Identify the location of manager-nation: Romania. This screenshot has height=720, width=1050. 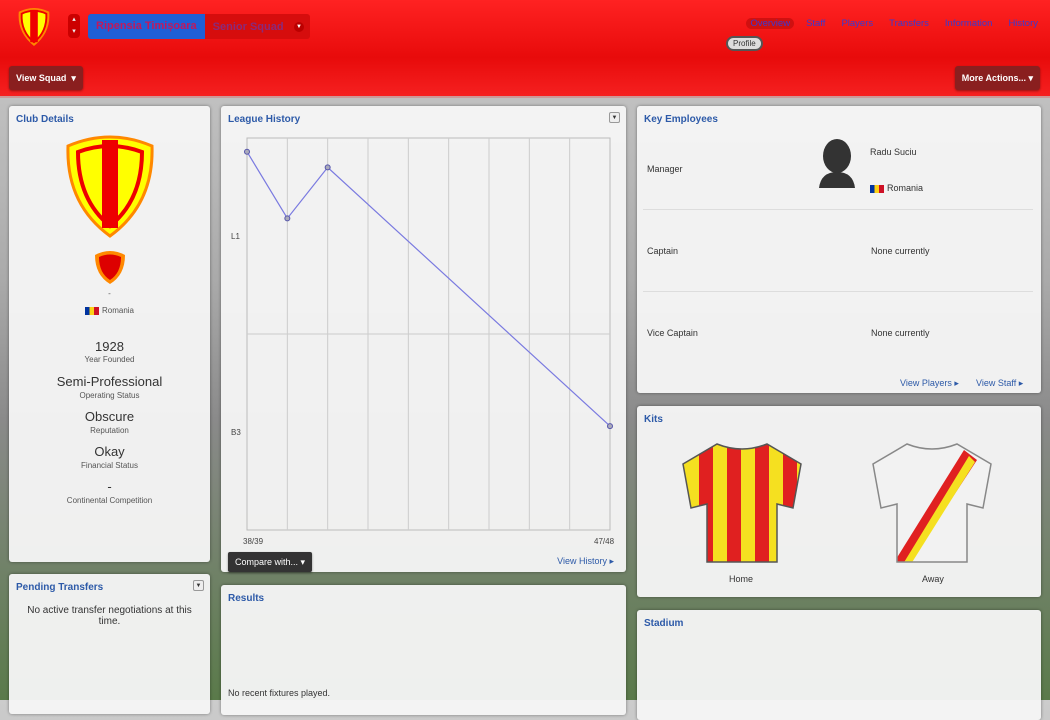
(896, 188).